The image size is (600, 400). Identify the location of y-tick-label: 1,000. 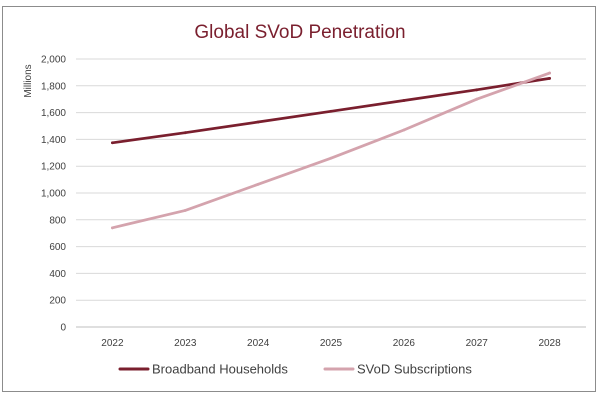
(53, 194).